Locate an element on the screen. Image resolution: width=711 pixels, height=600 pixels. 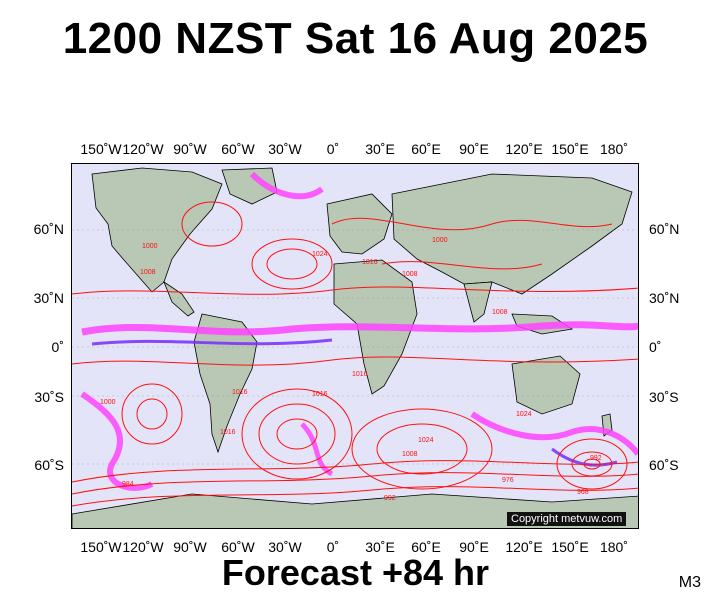
south-america is located at coordinates (225, 383).